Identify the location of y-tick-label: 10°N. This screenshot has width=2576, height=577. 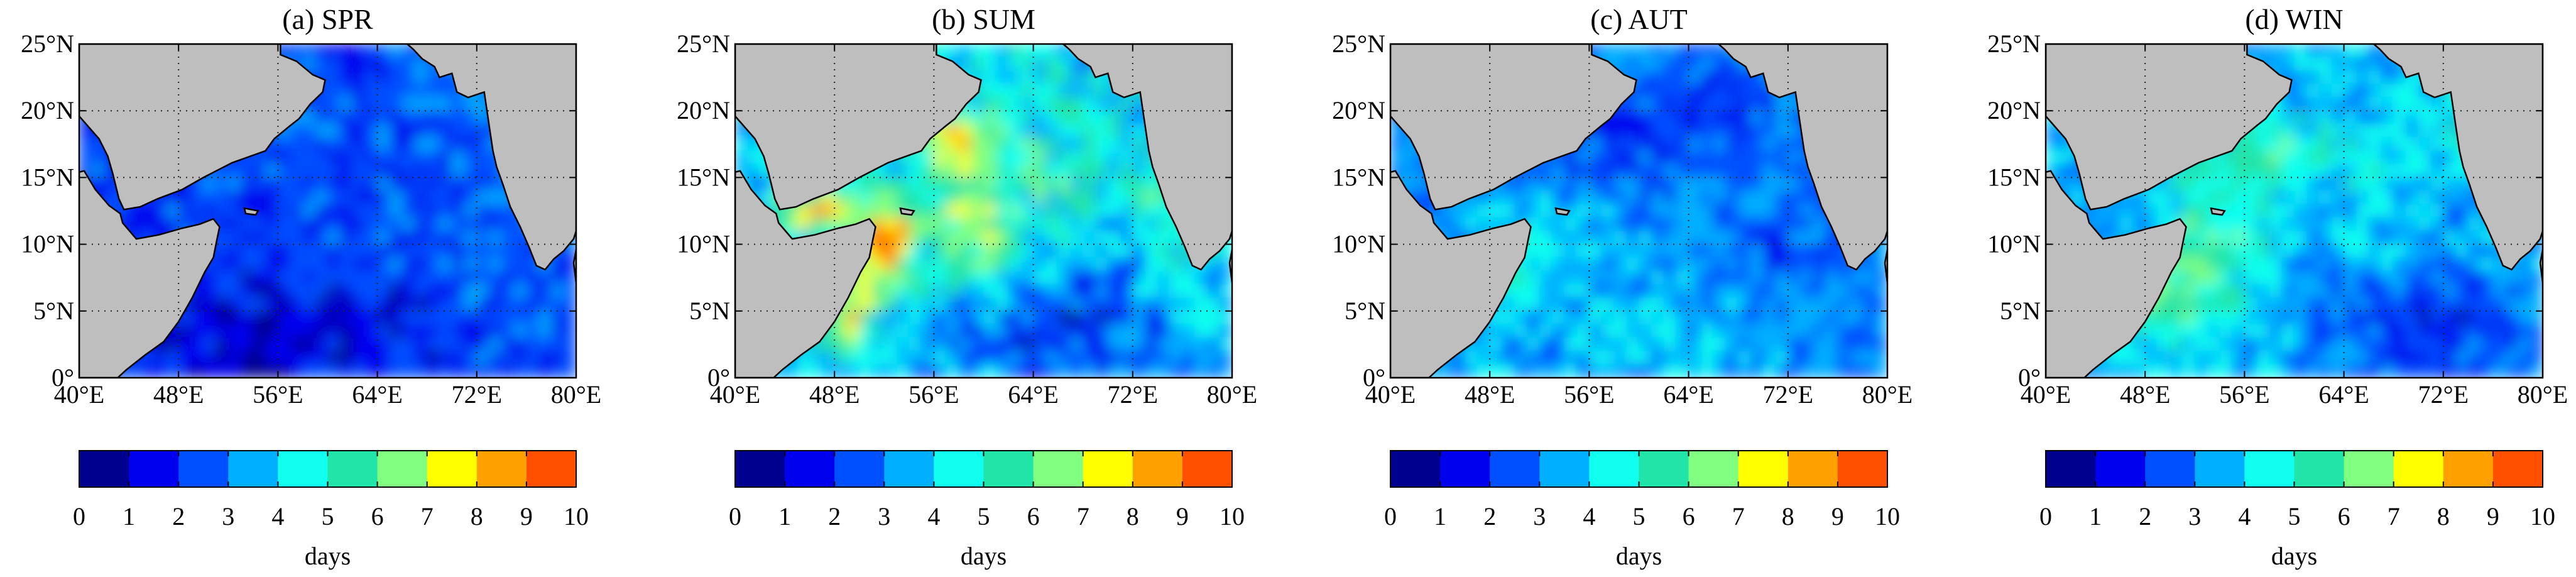
(47, 244).